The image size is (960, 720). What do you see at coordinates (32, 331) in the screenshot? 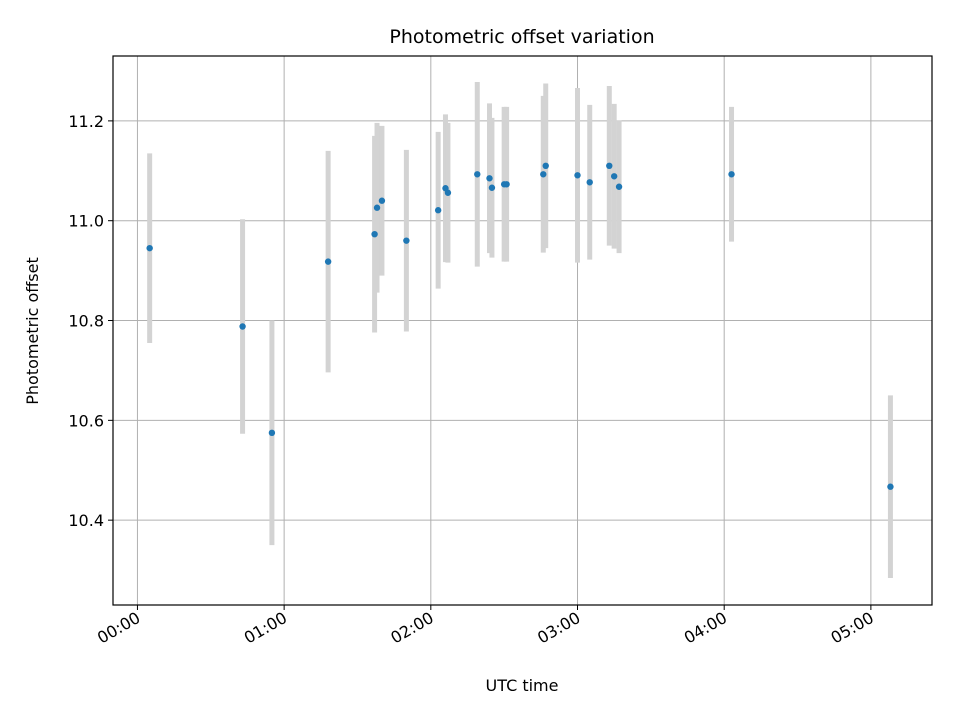
I see `y-axis-label: Photometric offset` at bounding box center [32, 331].